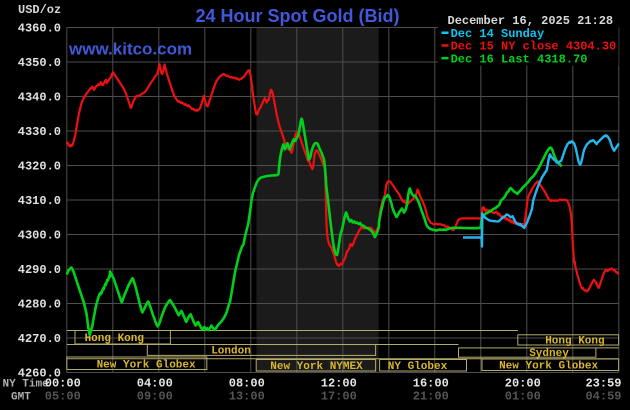 This screenshot has height=410, width=630. What do you see at coordinates (39, 270) in the screenshot?
I see `svg-text: 4290.0` at bounding box center [39, 270].